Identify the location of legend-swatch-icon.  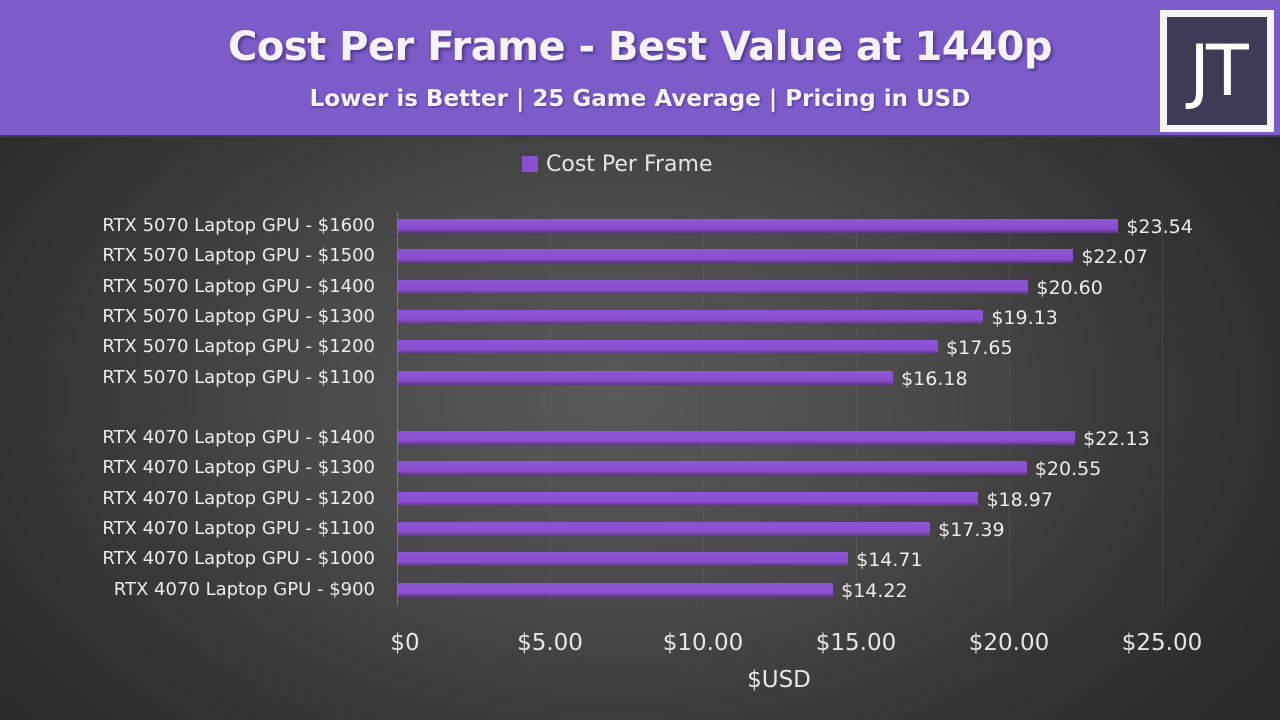
(530, 164).